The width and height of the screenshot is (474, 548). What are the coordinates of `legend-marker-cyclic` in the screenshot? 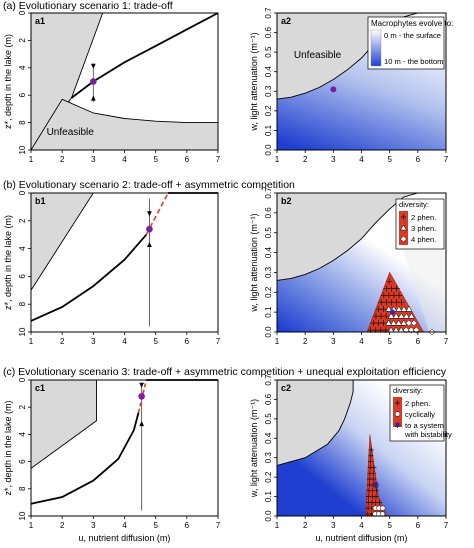 It's located at (397, 414).